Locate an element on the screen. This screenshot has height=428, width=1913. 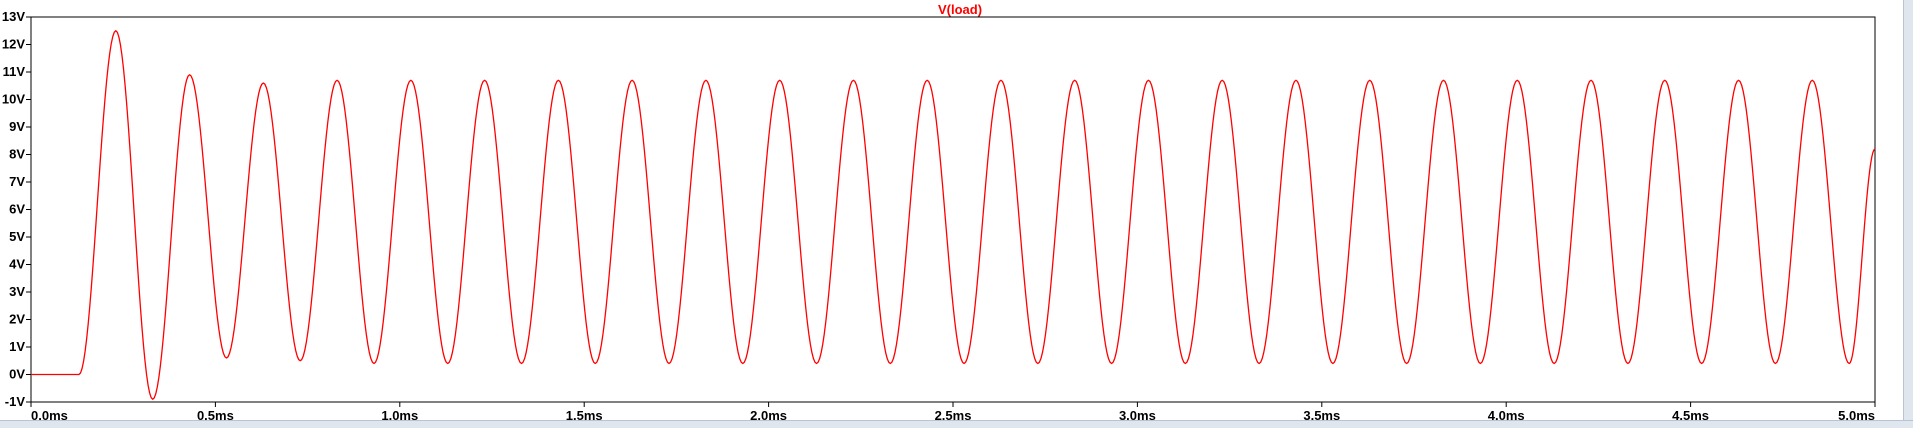
y-tick-label: 9V is located at coordinates (17, 126).